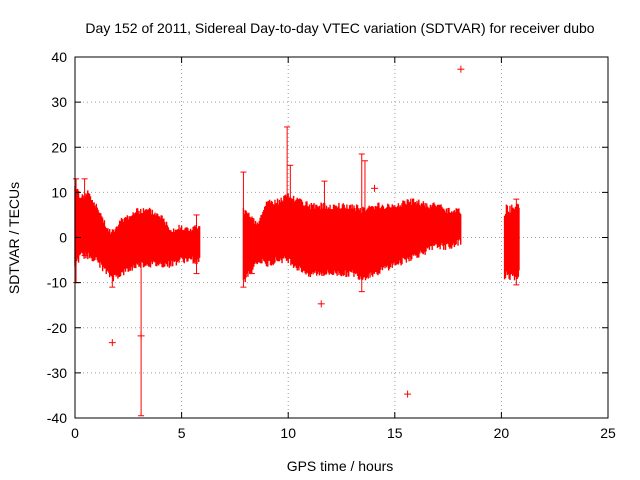 Image resolution: width=640 pixels, height=480 pixels. What do you see at coordinates (75, 433) in the screenshot?
I see `x-tick-label: 0` at bounding box center [75, 433].